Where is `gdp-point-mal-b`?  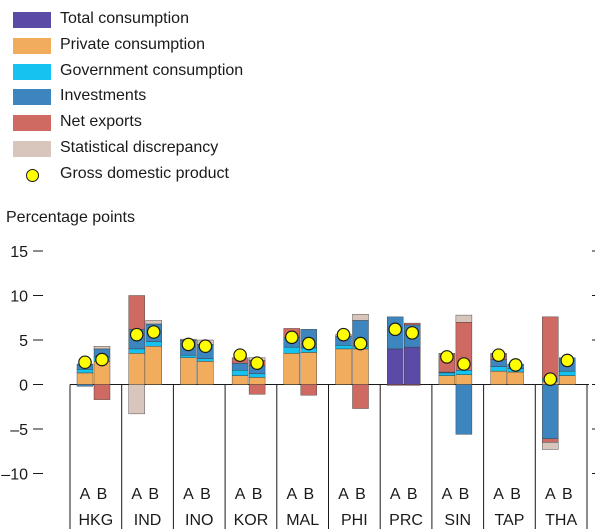
gdp-point-mal-b is located at coordinates (308, 343).